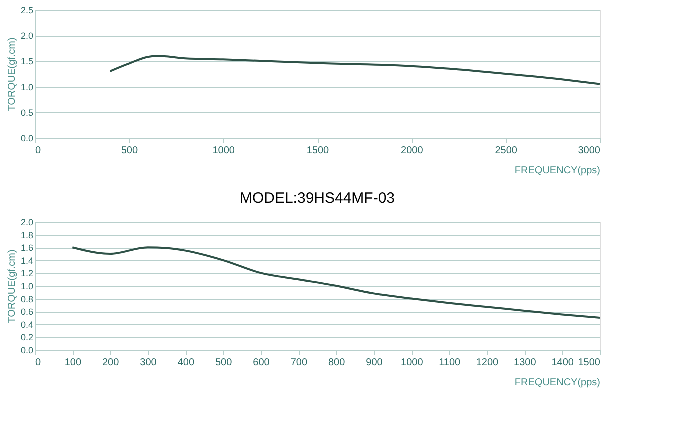 This screenshot has width=697, height=430. What do you see at coordinates (261, 363) in the screenshot?
I see `x-tick-label: 600` at bounding box center [261, 363].